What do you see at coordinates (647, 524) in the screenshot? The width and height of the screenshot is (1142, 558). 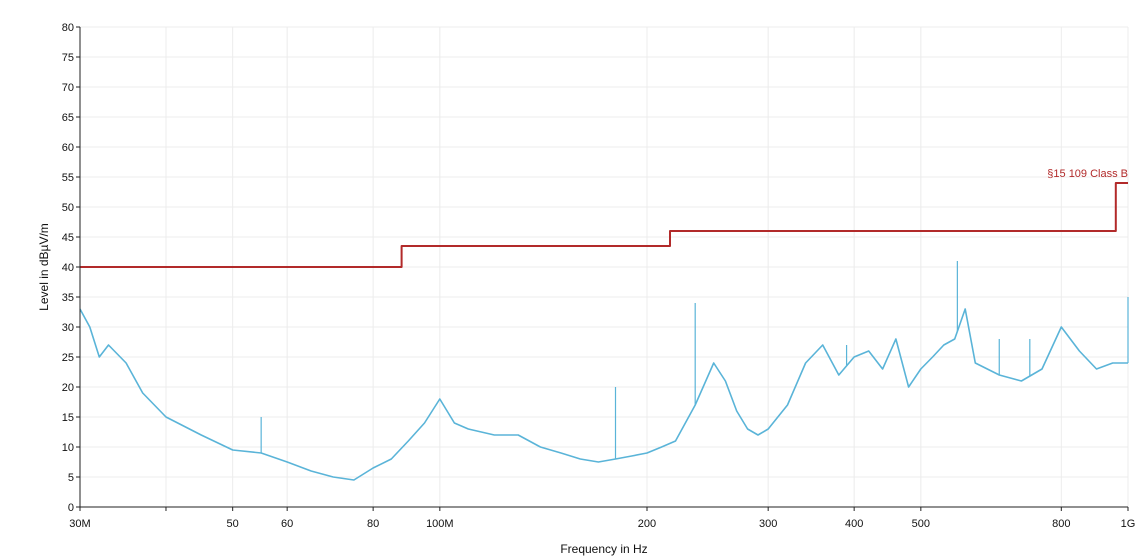 I see `x-tick-label: 200` at bounding box center [647, 524].